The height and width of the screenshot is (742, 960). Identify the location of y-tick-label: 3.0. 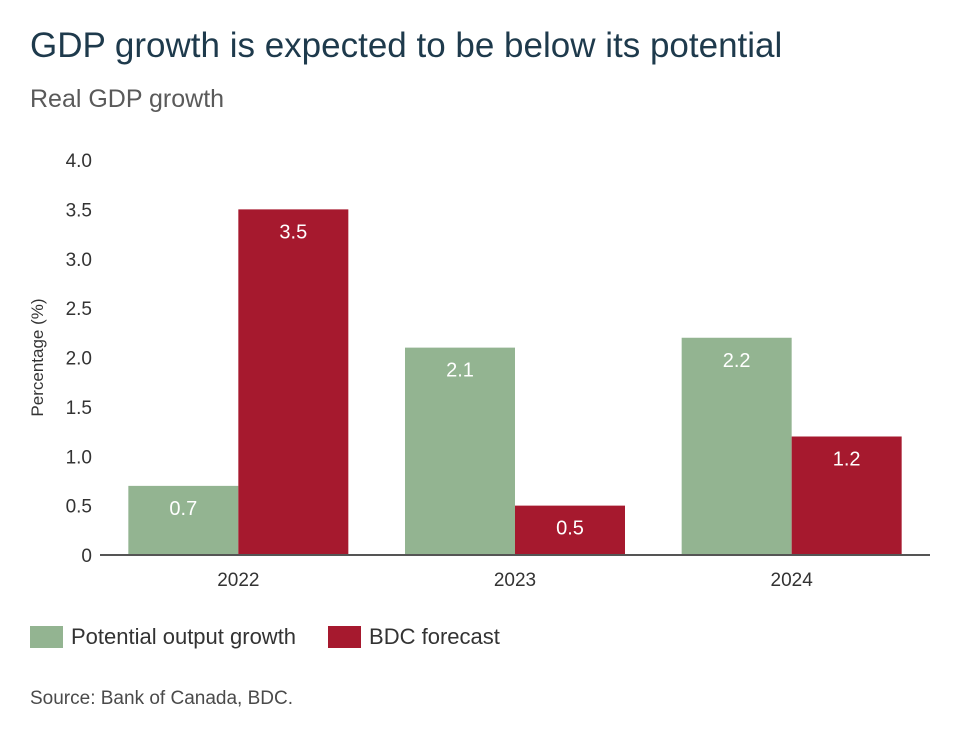
(79, 260).